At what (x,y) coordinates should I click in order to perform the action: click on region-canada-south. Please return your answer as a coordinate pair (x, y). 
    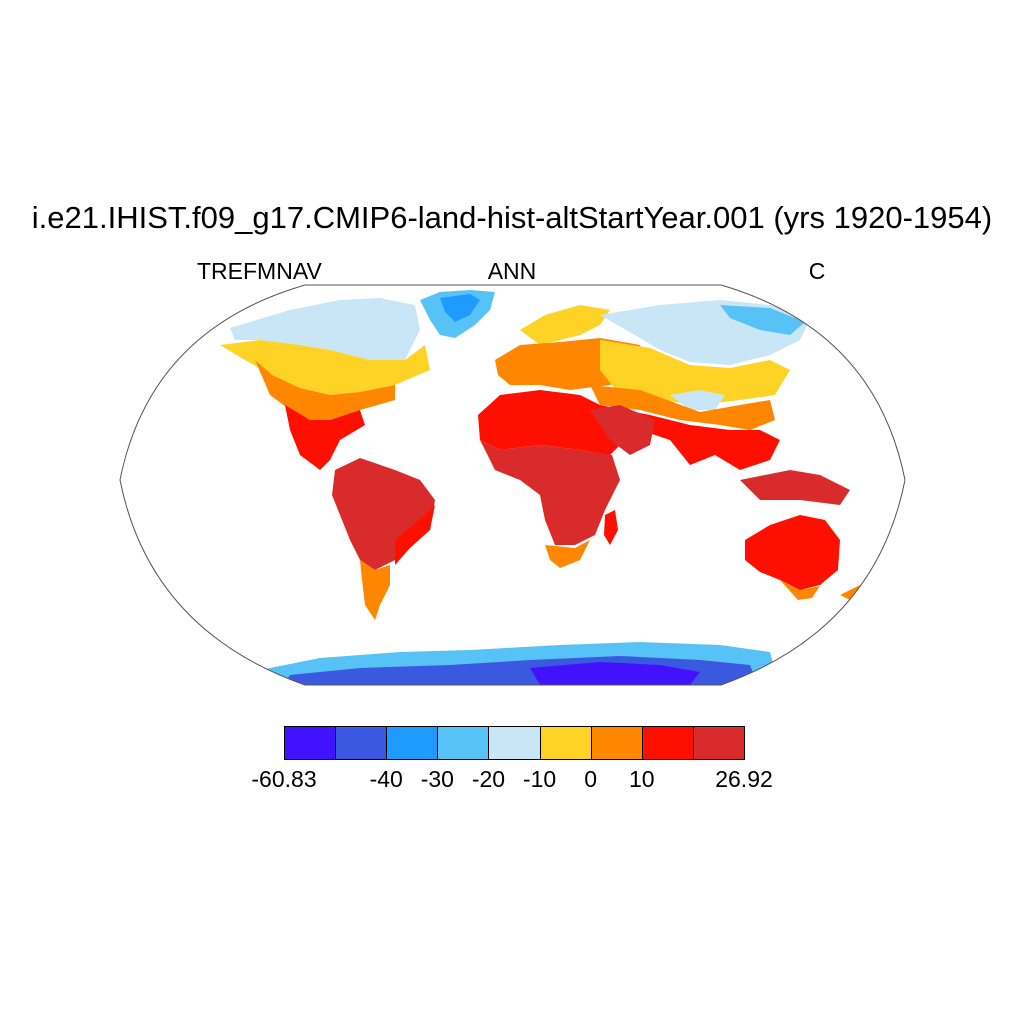
    Looking at the image, I should click on (325, 367).